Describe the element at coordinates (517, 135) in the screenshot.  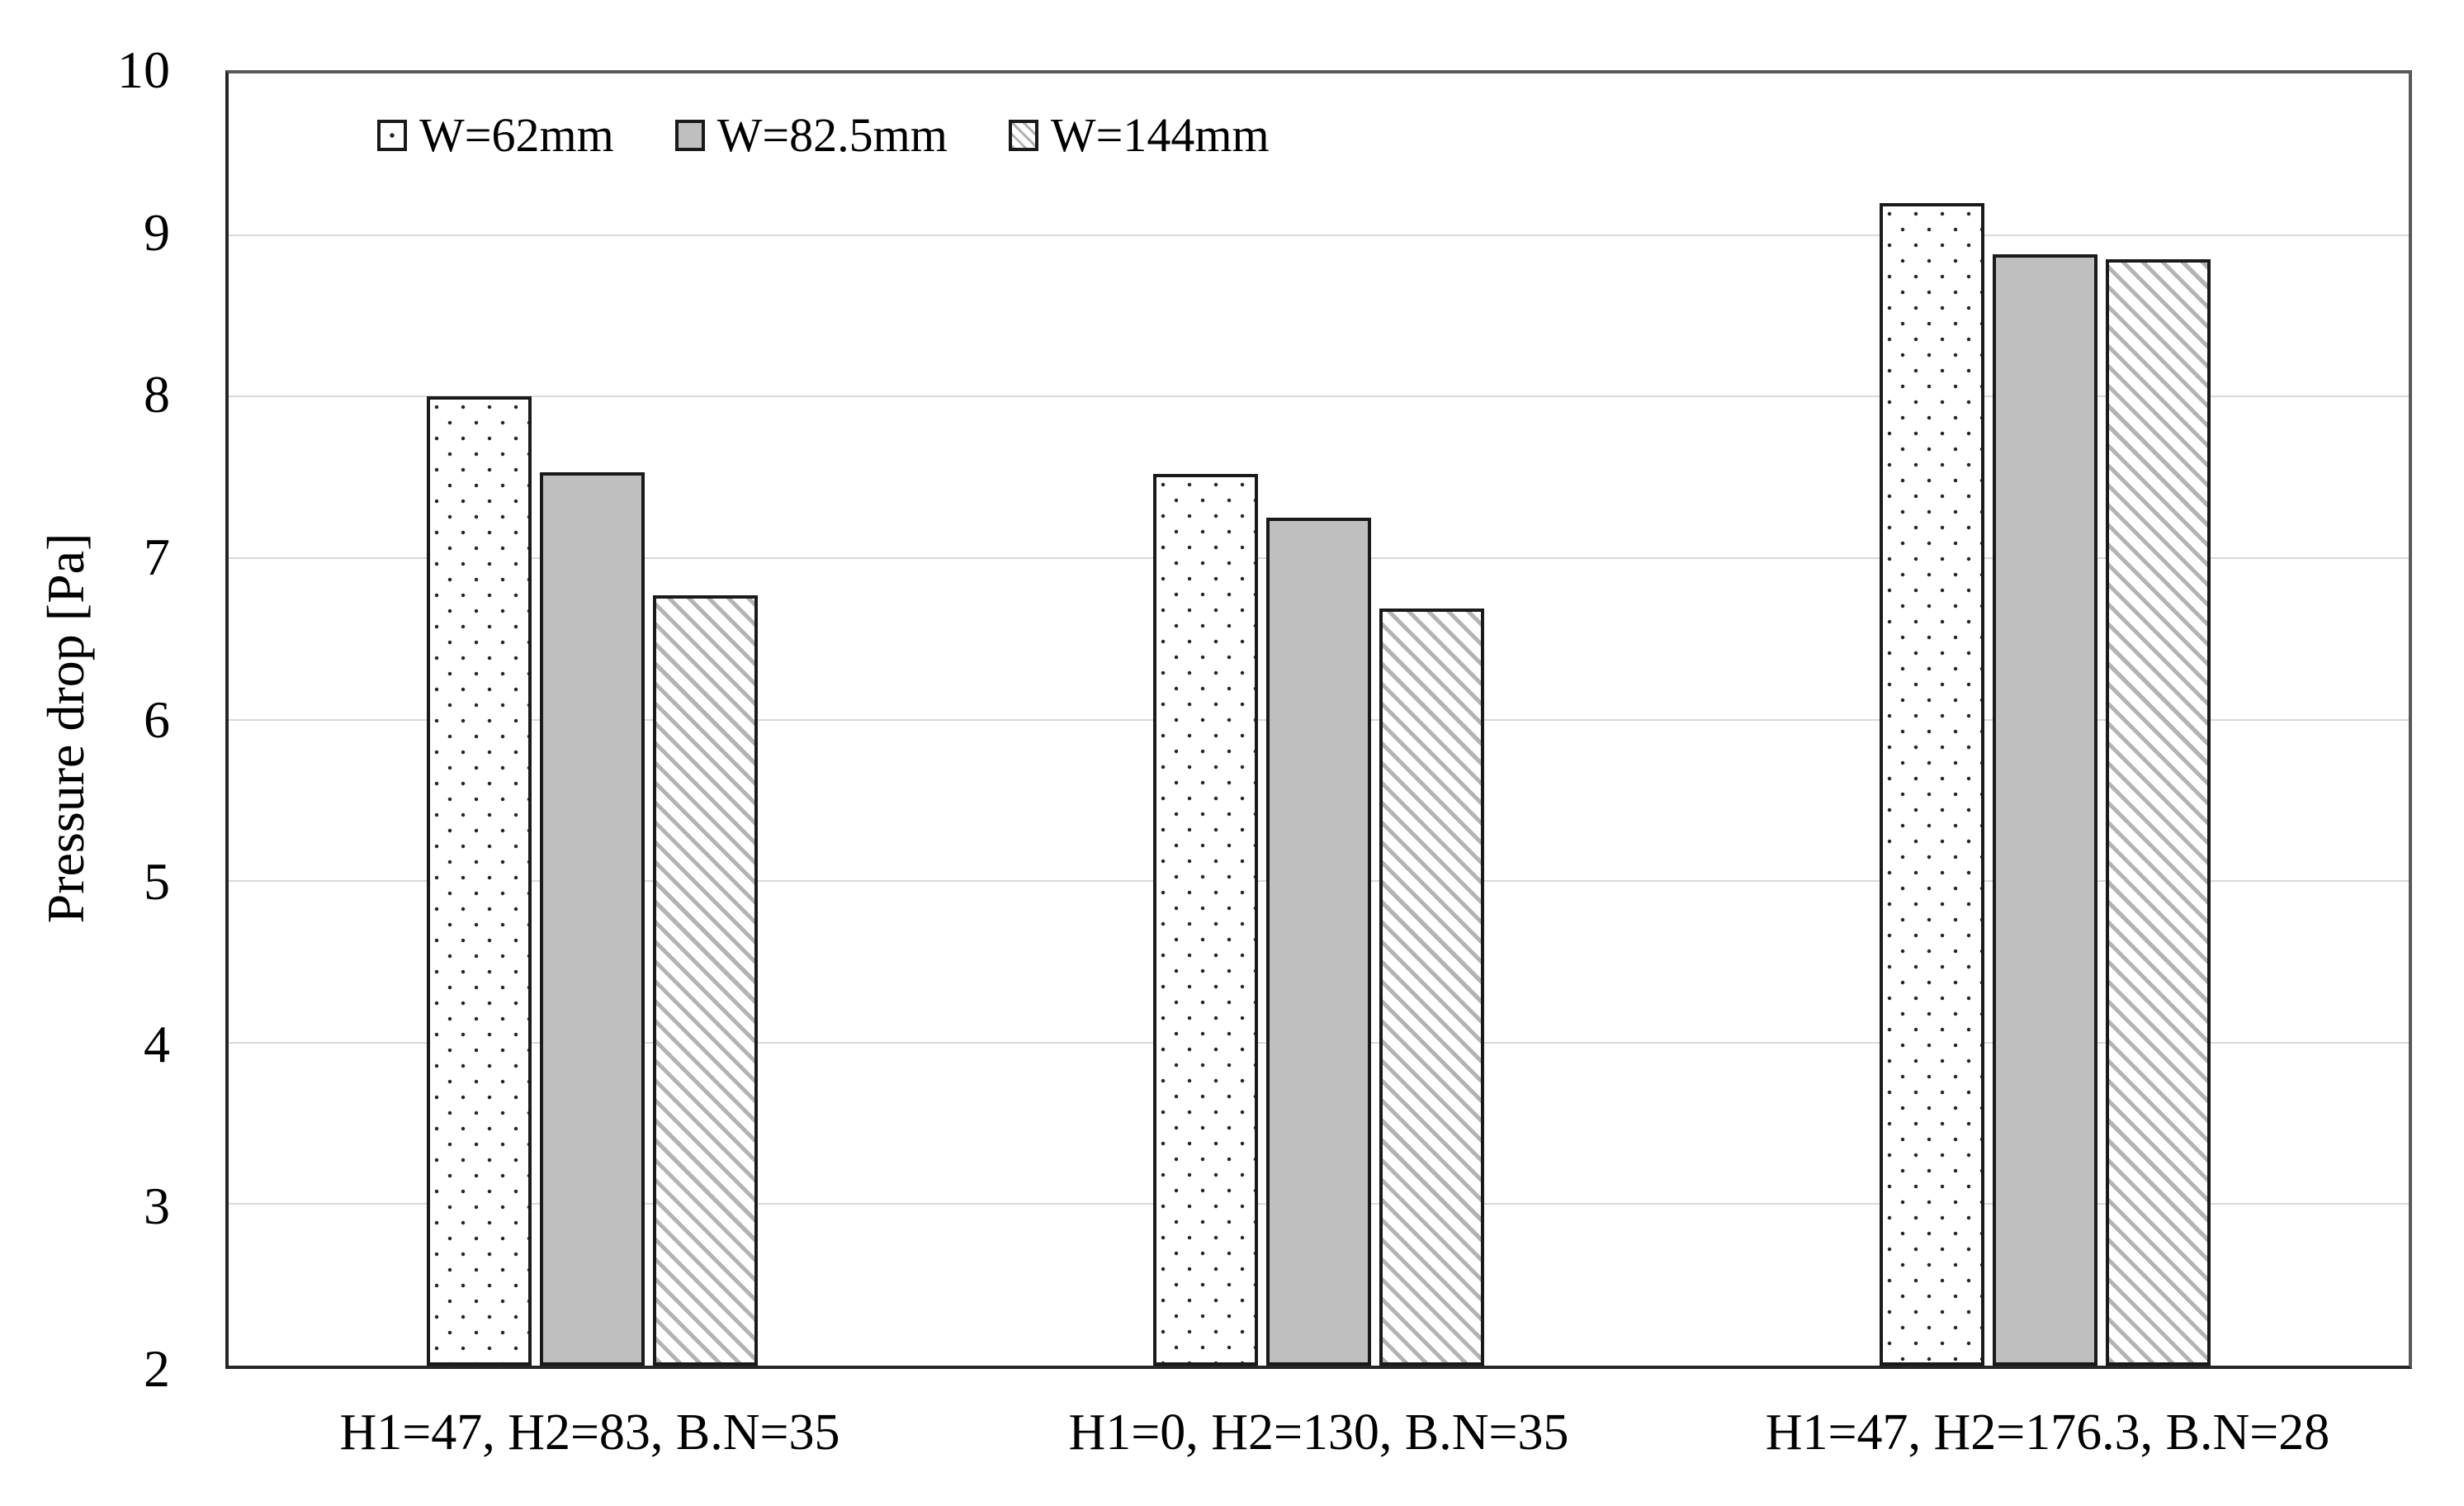
I see `legend-label-w-62mm: W=62mm` at that location.